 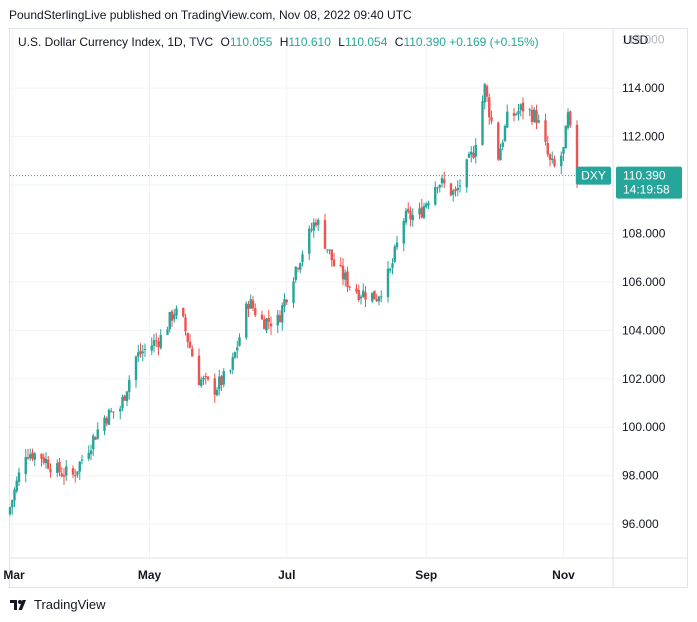 I want to click on footer: TradingView, so click(x=58, y=604).